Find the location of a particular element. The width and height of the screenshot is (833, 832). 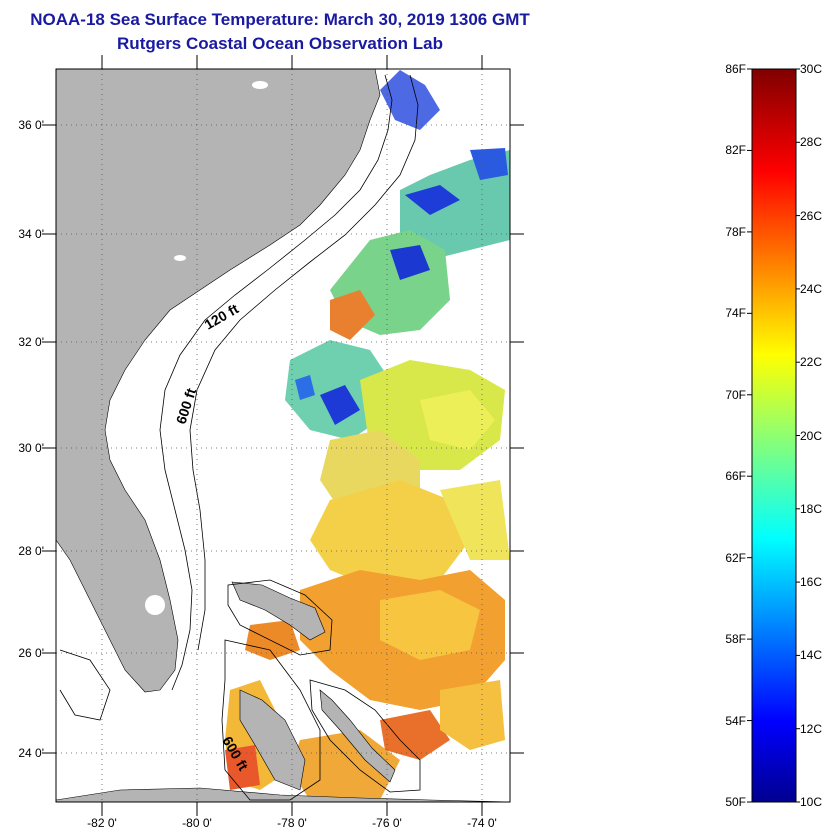

lat-label-36: 36 0' is located at coordinates (31, 125).